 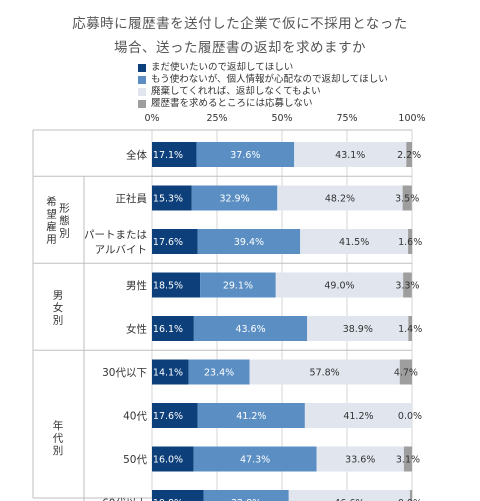 I want to click on data-label: 29.1%, so click(x=238, y=286).